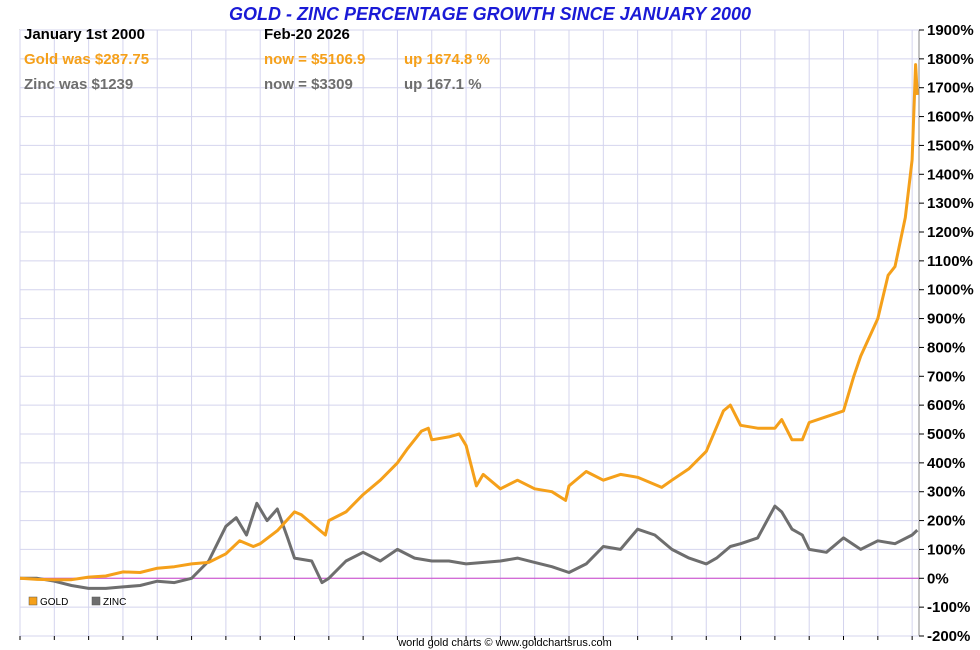 The width and height of the screenshot is (980, 650). Describe the element at coordinates (946, 549) in the screenshot. I see `y-tick-label: 100%` at that location.